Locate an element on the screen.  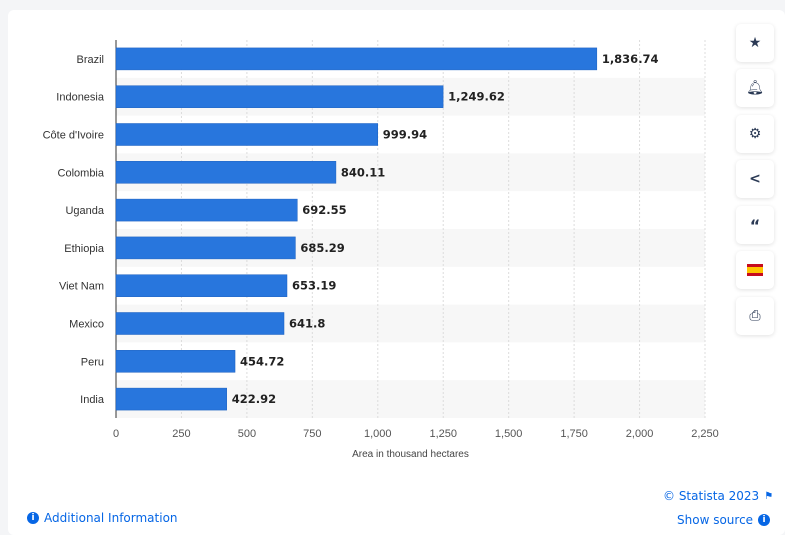
gear-icon: ⚙ is located at coordinates (755, 134).